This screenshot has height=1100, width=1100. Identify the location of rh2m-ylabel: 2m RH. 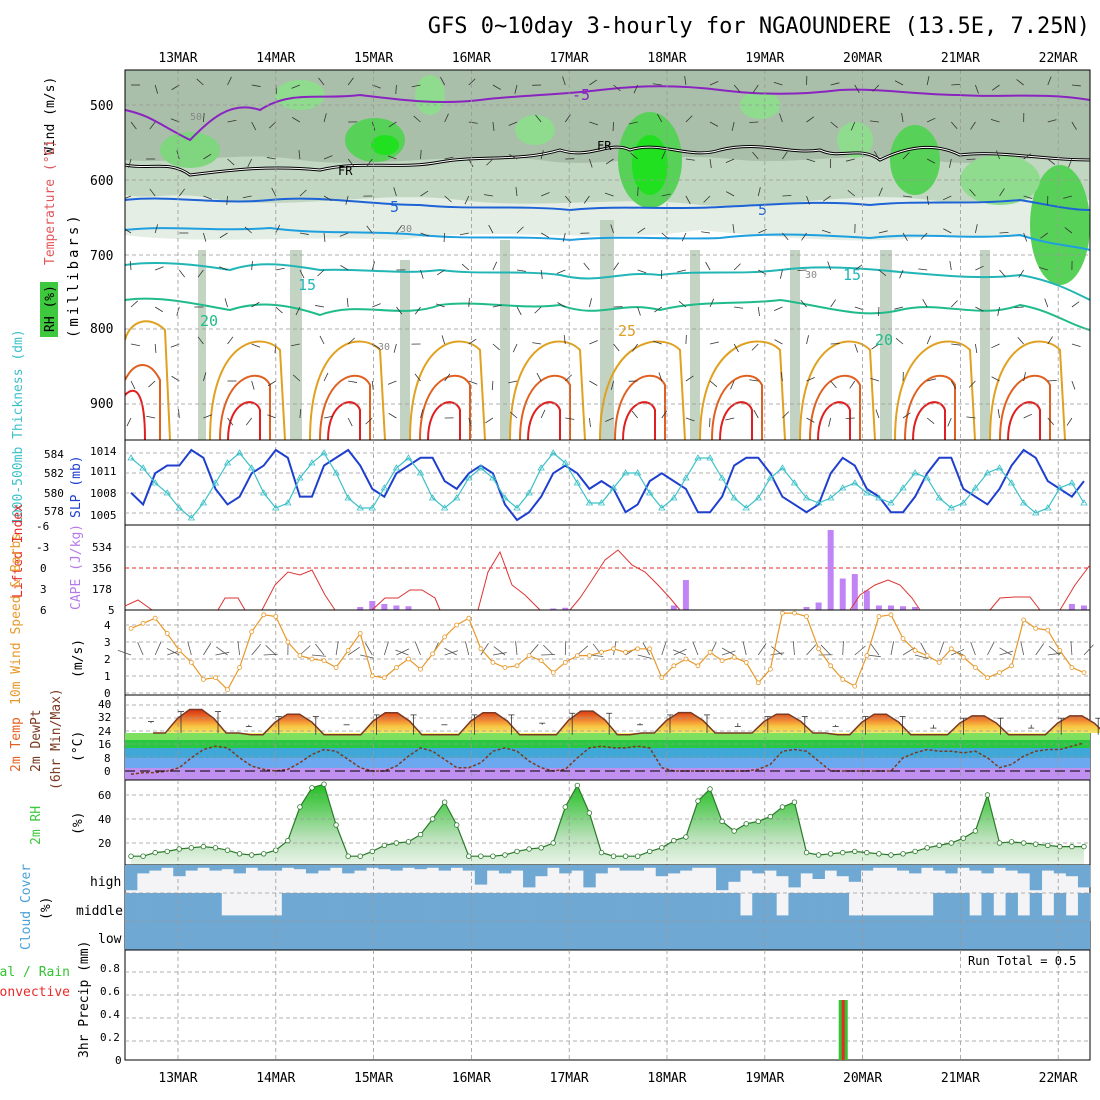
(36, 825).